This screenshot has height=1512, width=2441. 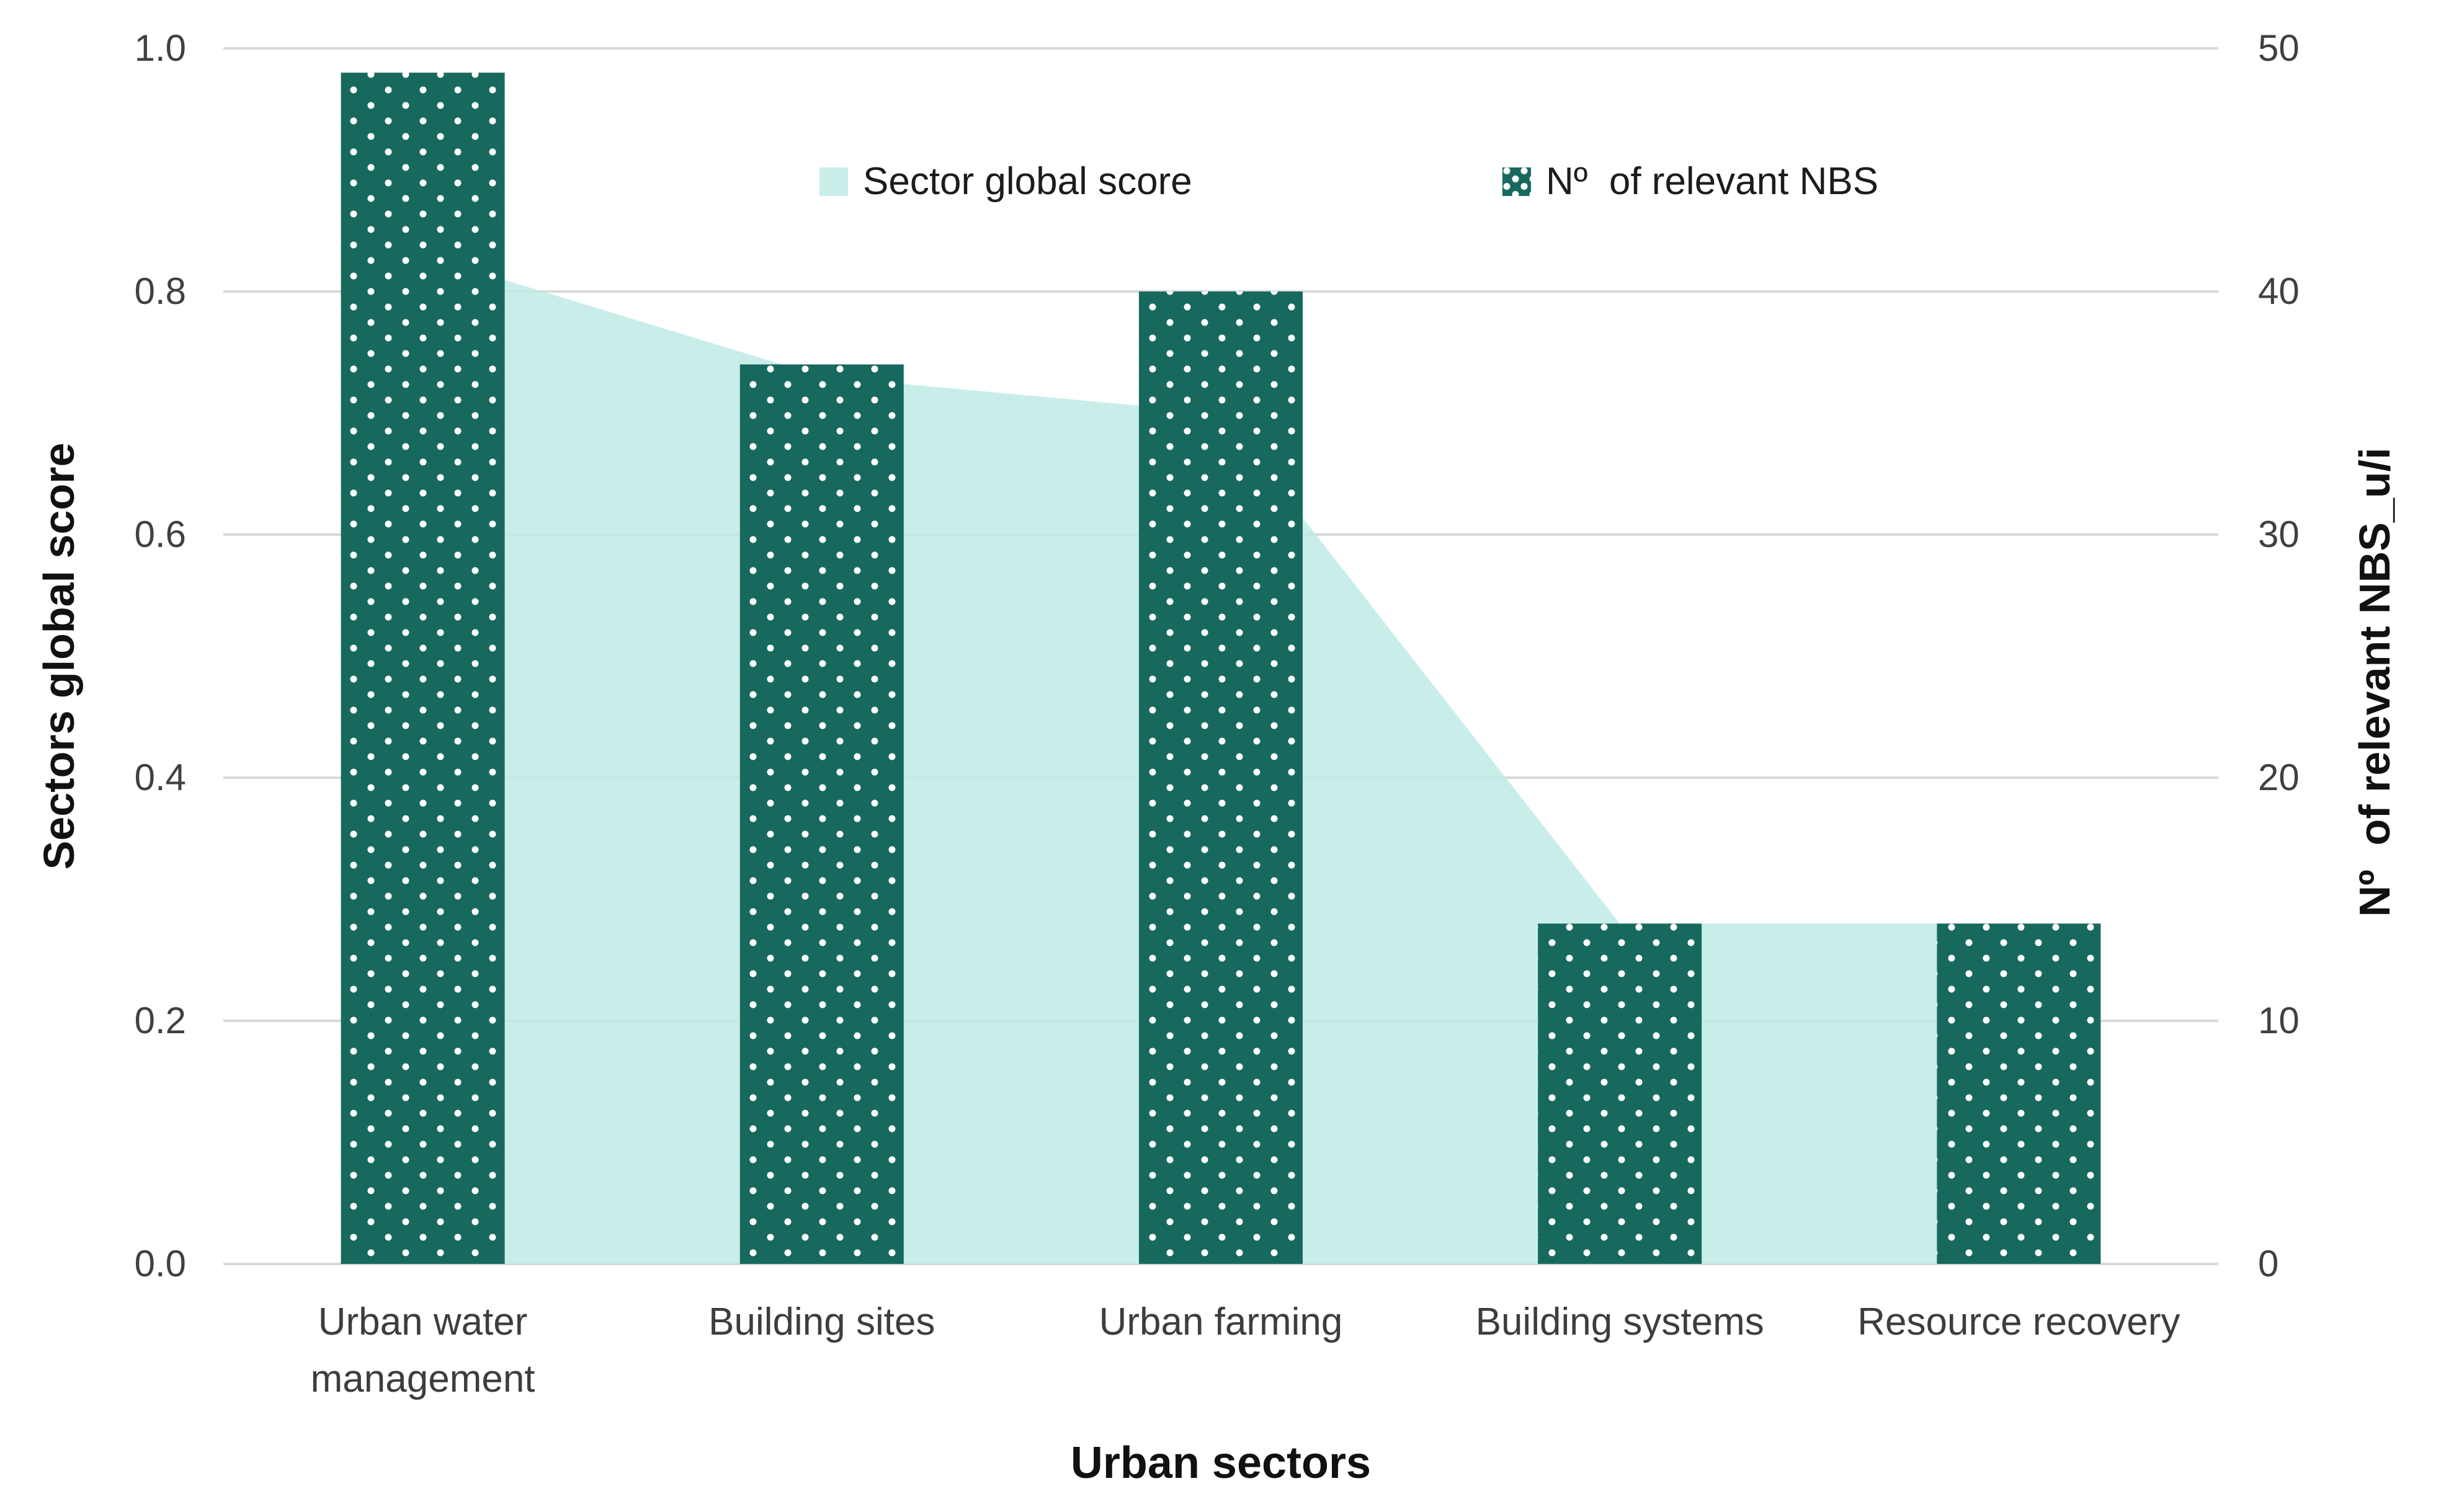 What do you see at coordinates (423, 669) in the screenshot?
I see `bar-urban-water-management` at bounding box center [423, 669].